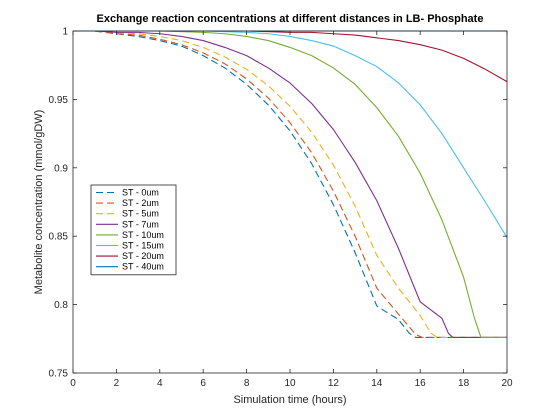 This screenshot has height=420, width=560. I want to click on legend-label-7: ST - 40um, so click(143, 267).